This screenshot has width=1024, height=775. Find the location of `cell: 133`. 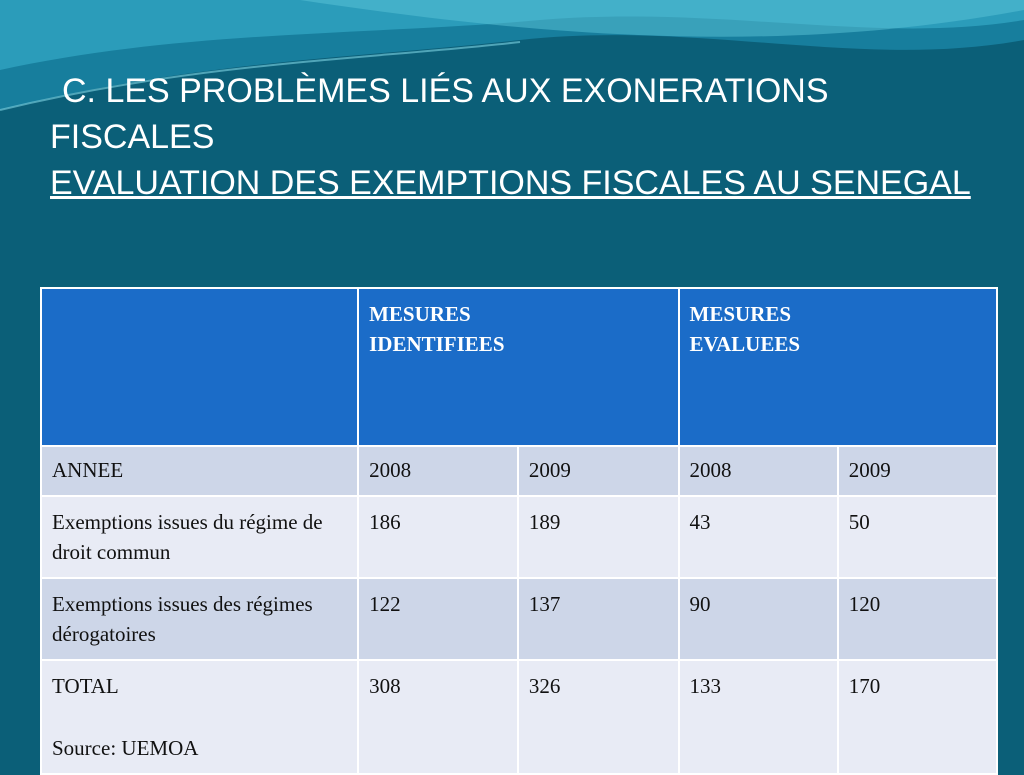

cell: 133 is located at coordinates (758, 717).